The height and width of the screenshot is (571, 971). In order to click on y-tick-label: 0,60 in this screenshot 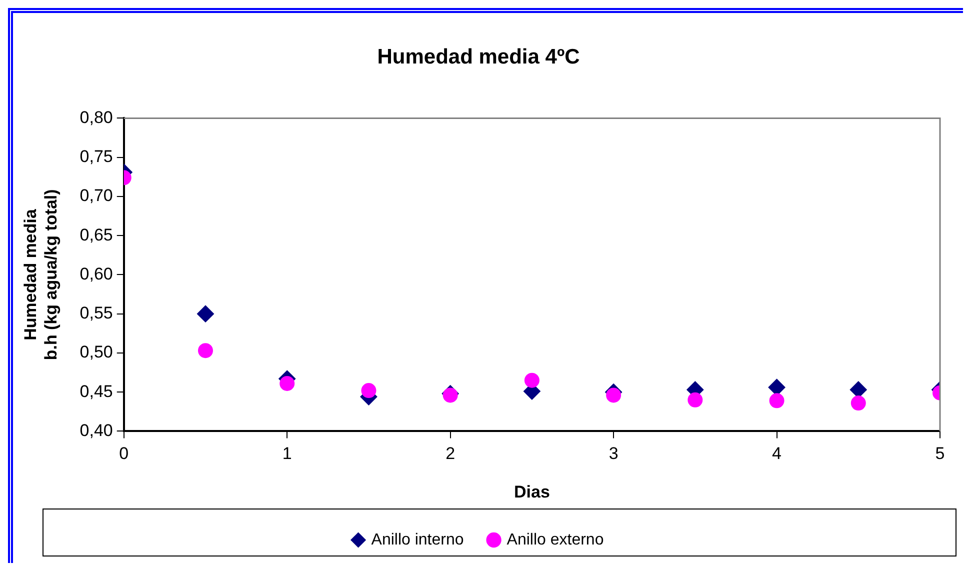, I will do `click(96, 274)`.